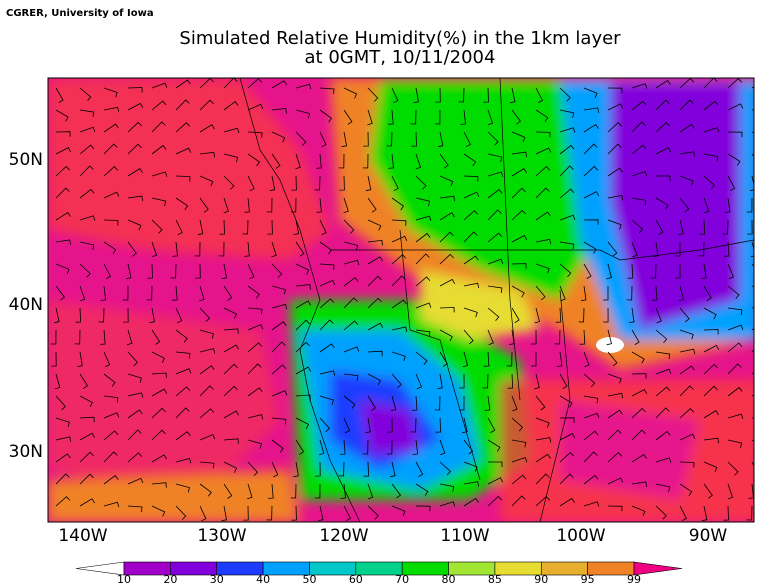 The image size is (760, 587). What do you see at coordinates (124, 579) in the screenshot?
I see `colorbar-label: 10` at bounding box center [124, 579].